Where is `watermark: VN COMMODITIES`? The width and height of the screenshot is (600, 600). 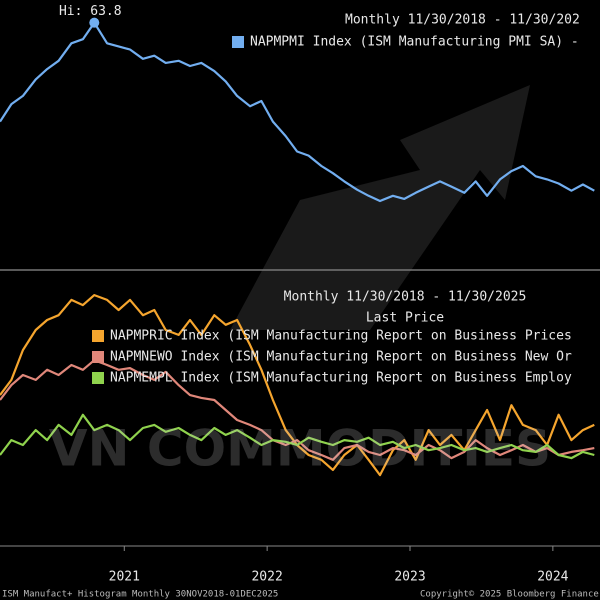
watermark: VN COMMODITIES is located at coordinates (300, 449).